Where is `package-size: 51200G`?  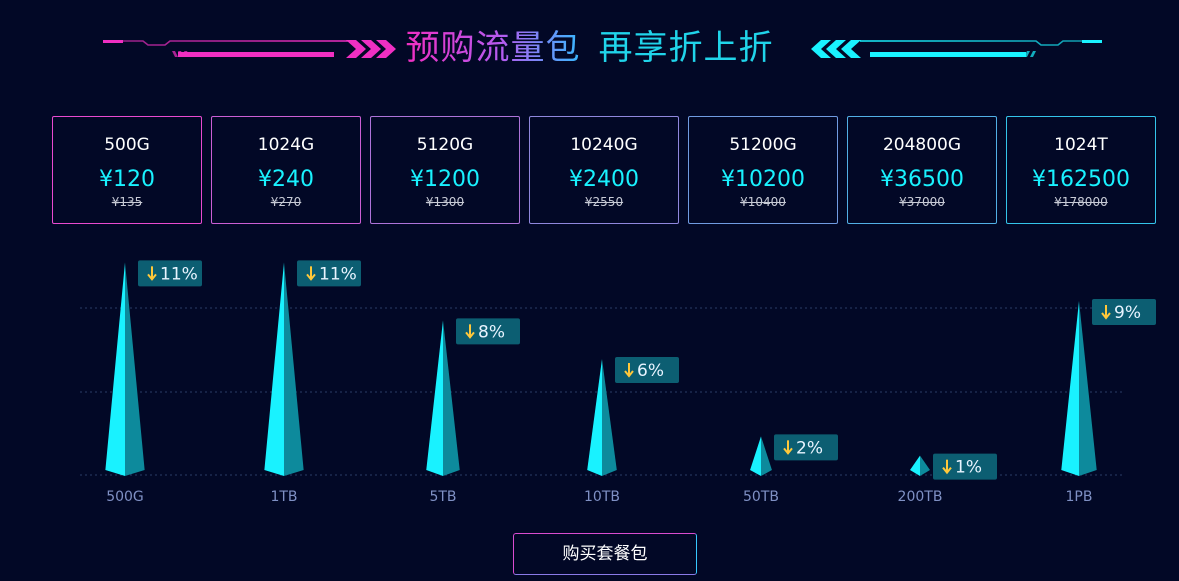
package-size: 51200G is located at coordinates (763, 145).